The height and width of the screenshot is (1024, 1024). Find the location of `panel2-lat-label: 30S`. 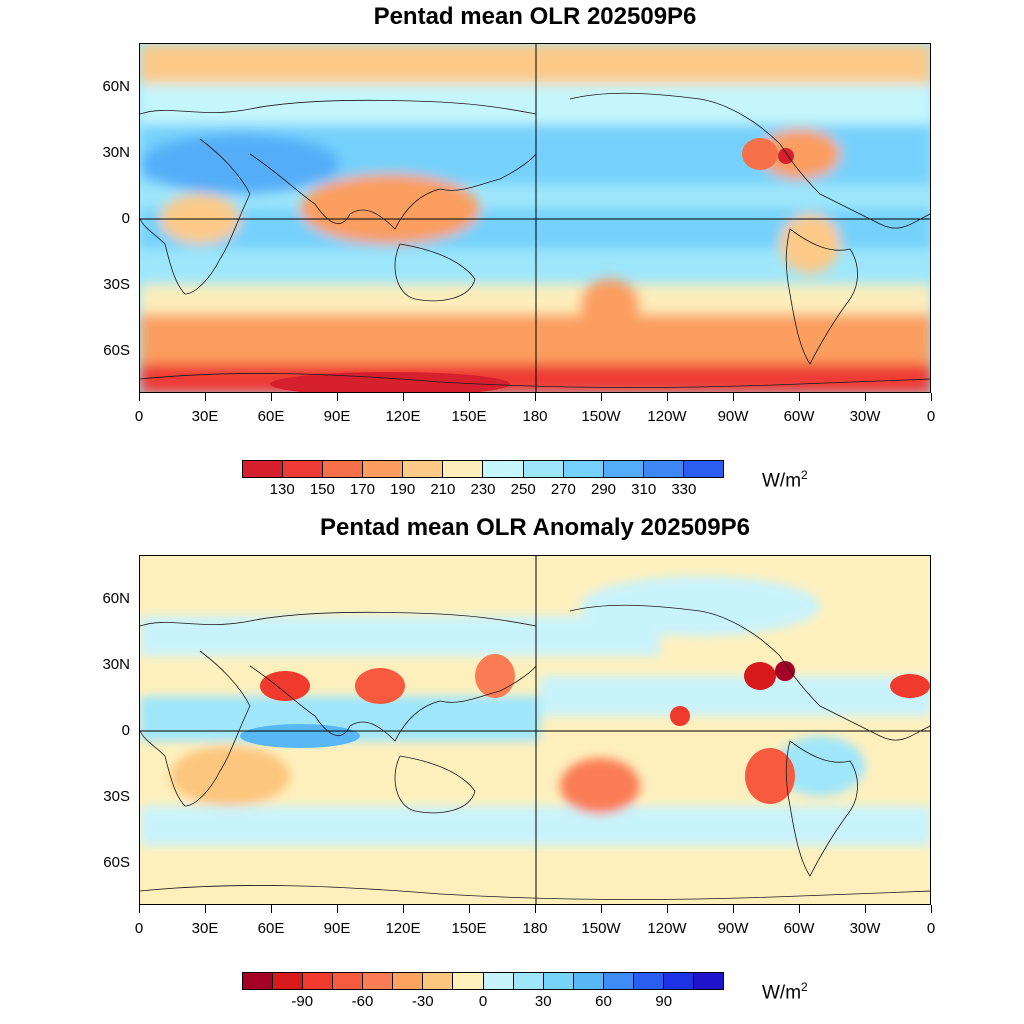

panel2-lat-label: 30S is located at coordinates (116, 796).